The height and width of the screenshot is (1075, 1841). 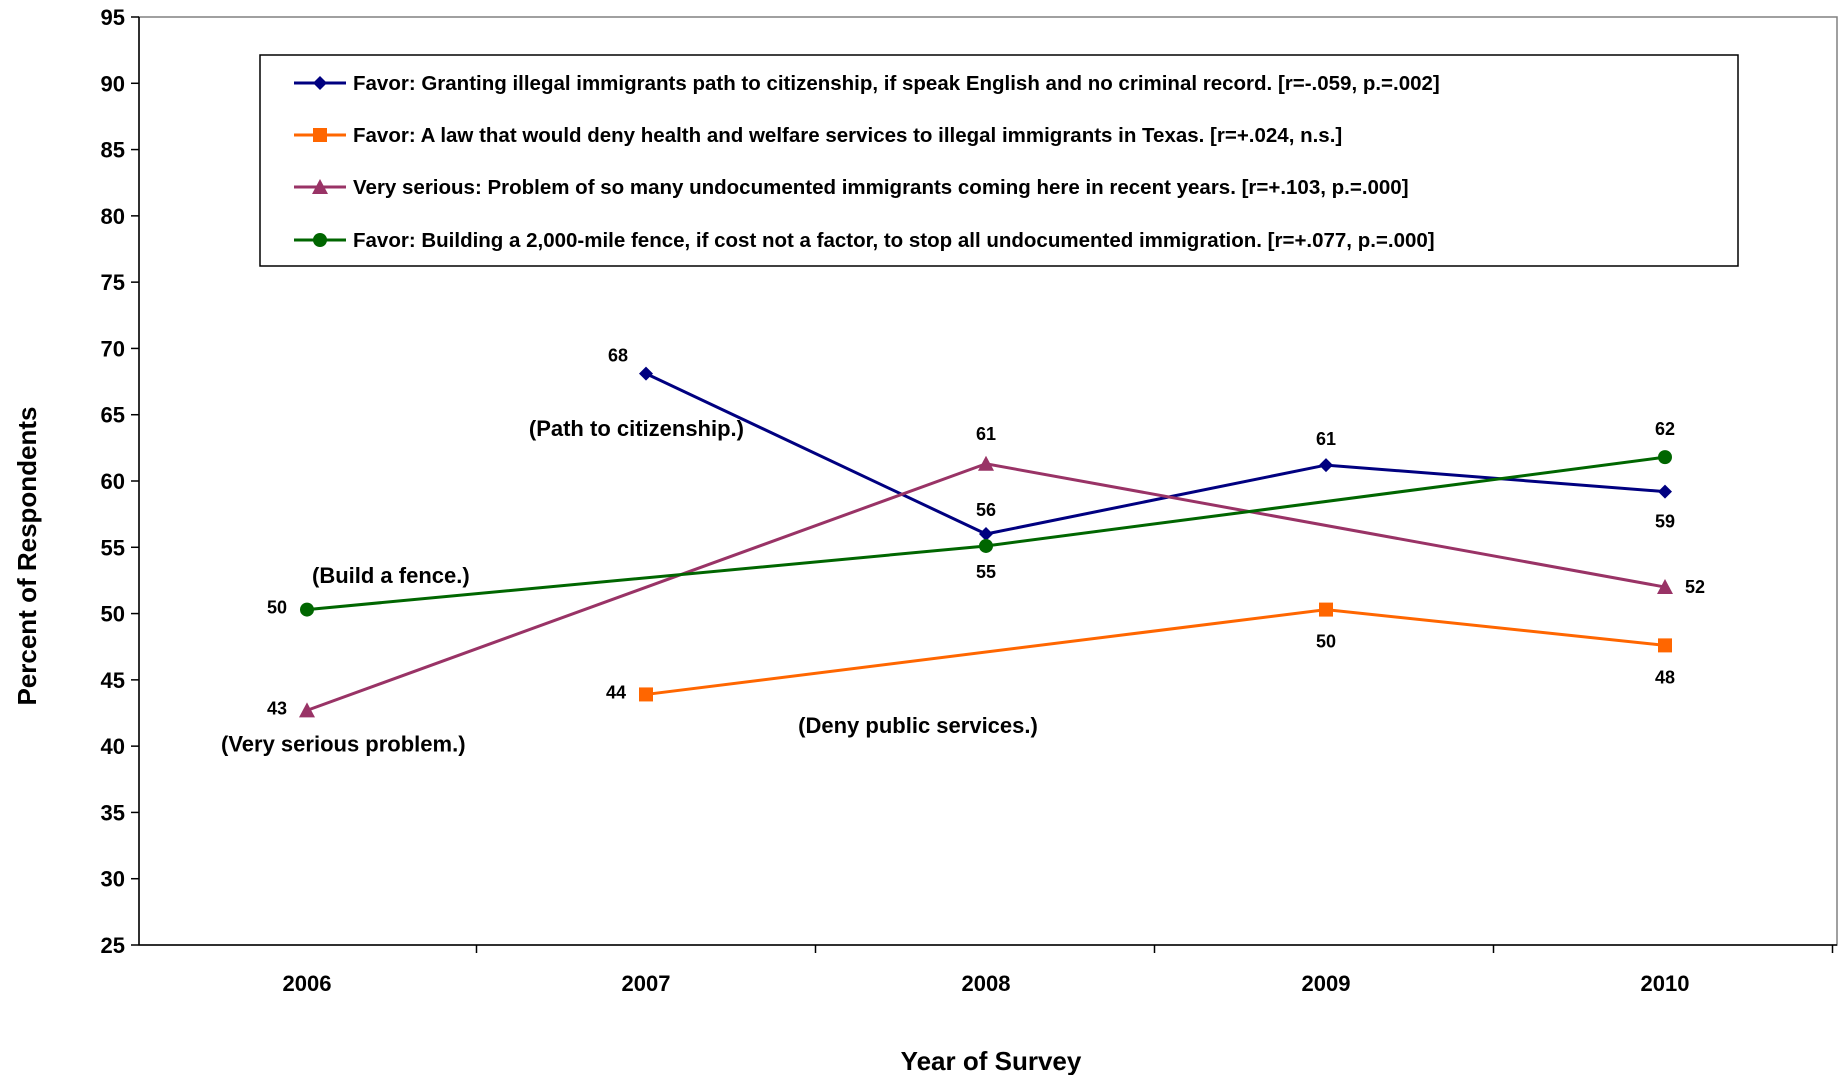 I want to click on x-tick-label: 2006, so click(x=307, y=983).